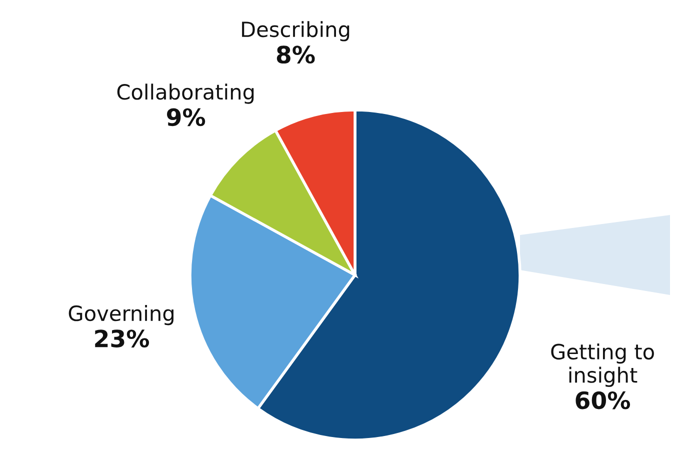 The image size is (675, 458). What do you see at coordinates (122, 339) in the screenshot?
I see `data-label: 23%` at bounding box center [122, 339].